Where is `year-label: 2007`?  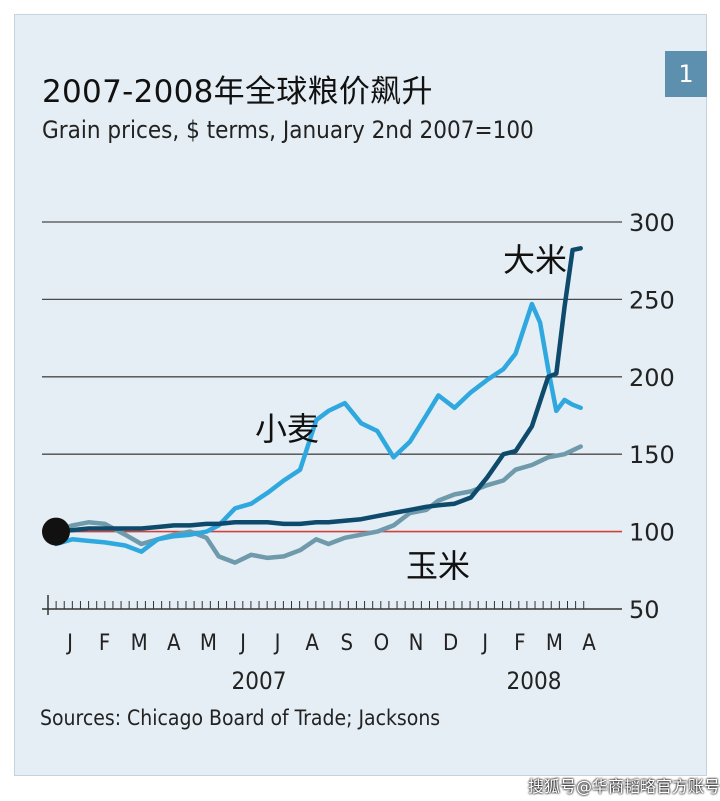 year-label: 2007 is located at coordinates (259, 681).